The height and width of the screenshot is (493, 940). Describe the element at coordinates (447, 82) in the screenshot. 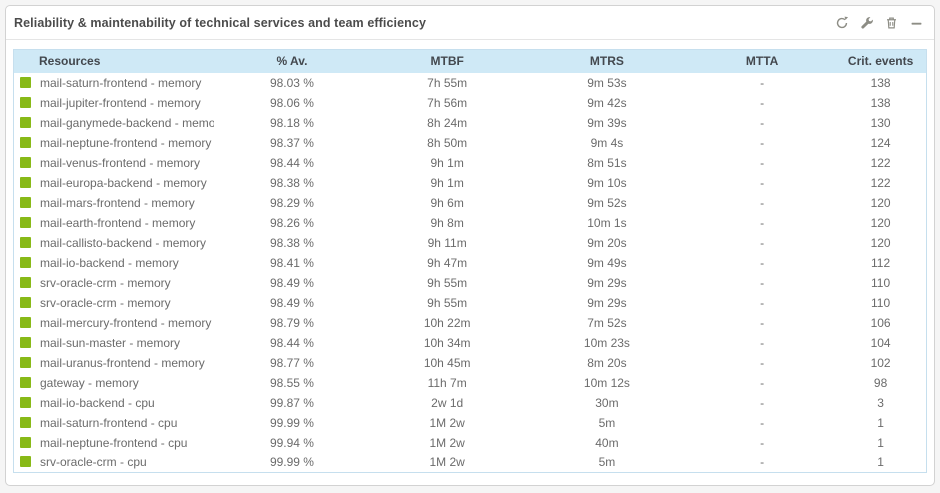

I see `mtbf-value: 7h 55m` at that location.